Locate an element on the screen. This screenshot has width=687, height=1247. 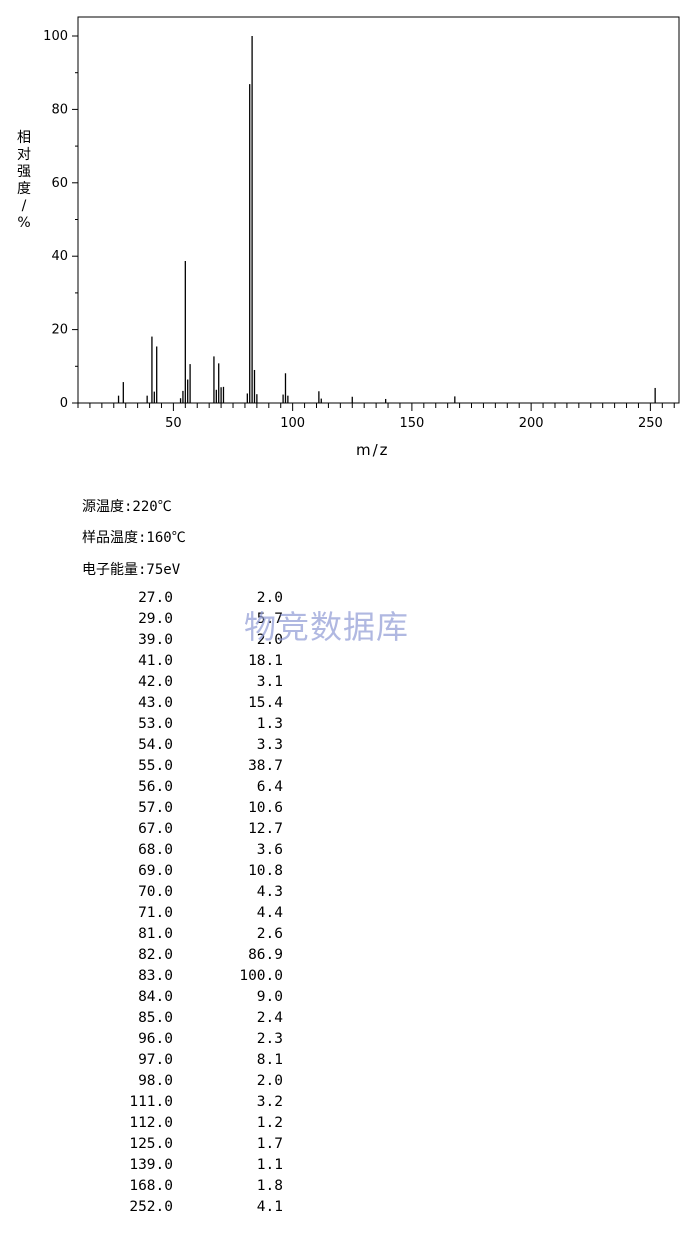
y-tick-label: 80 is located at coordinates (59, 109).